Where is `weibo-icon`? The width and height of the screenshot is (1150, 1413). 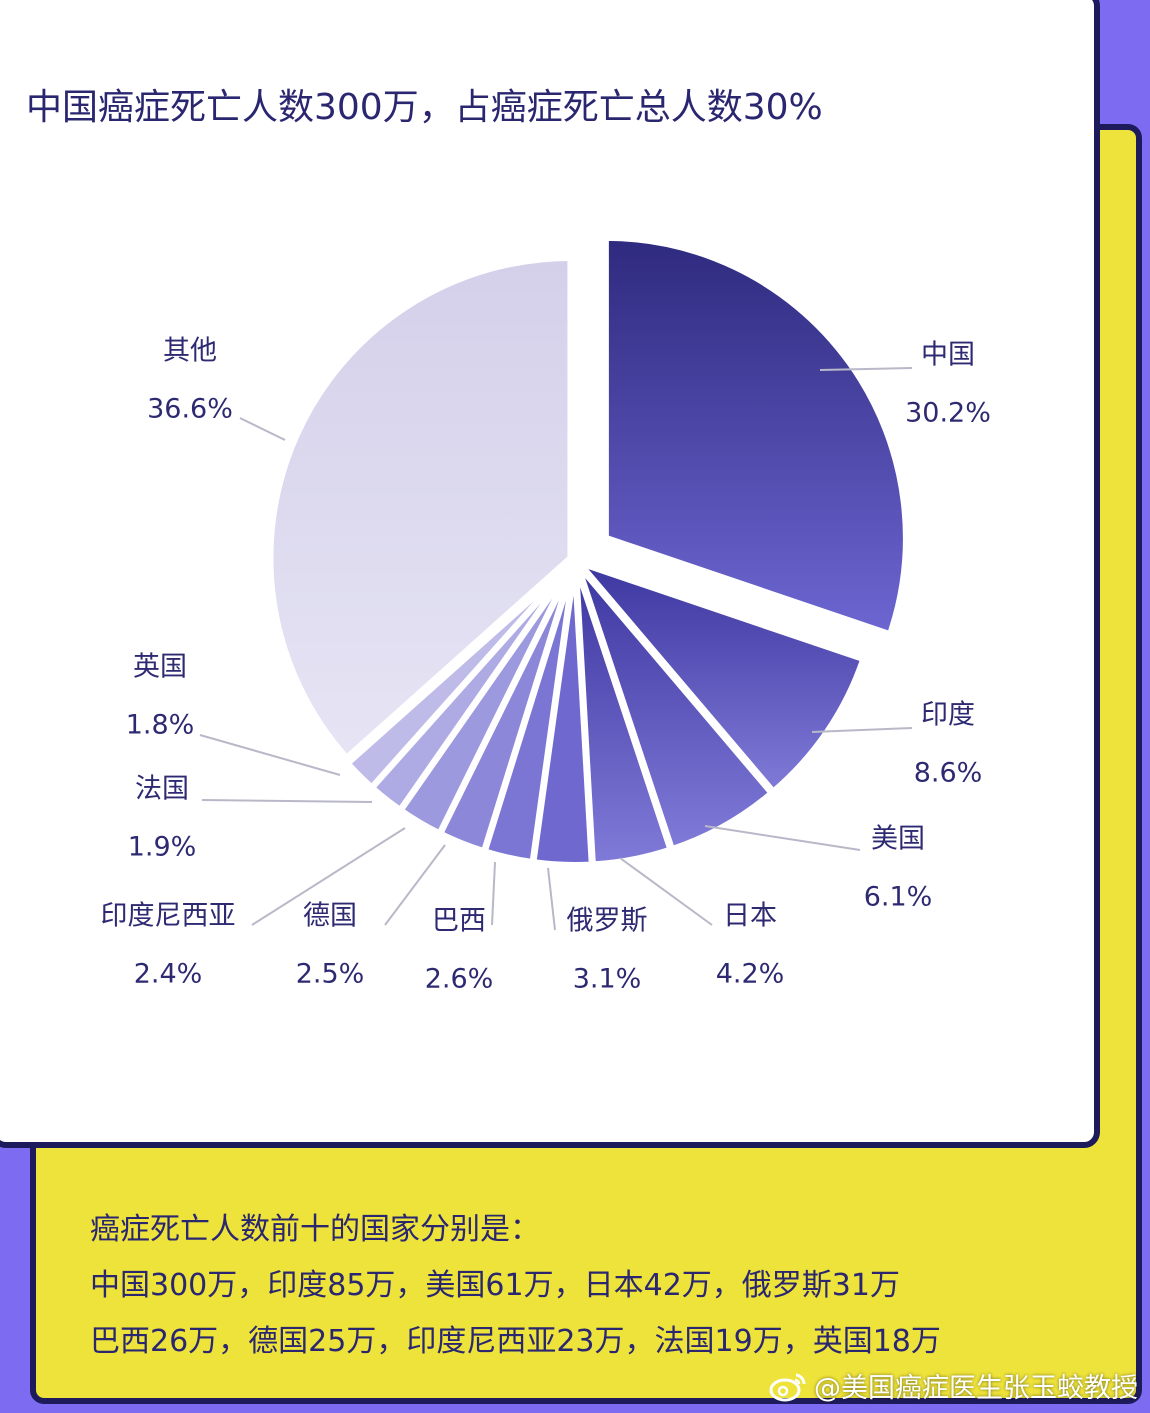 weibo-icon is located at coordinates (787, 1387).